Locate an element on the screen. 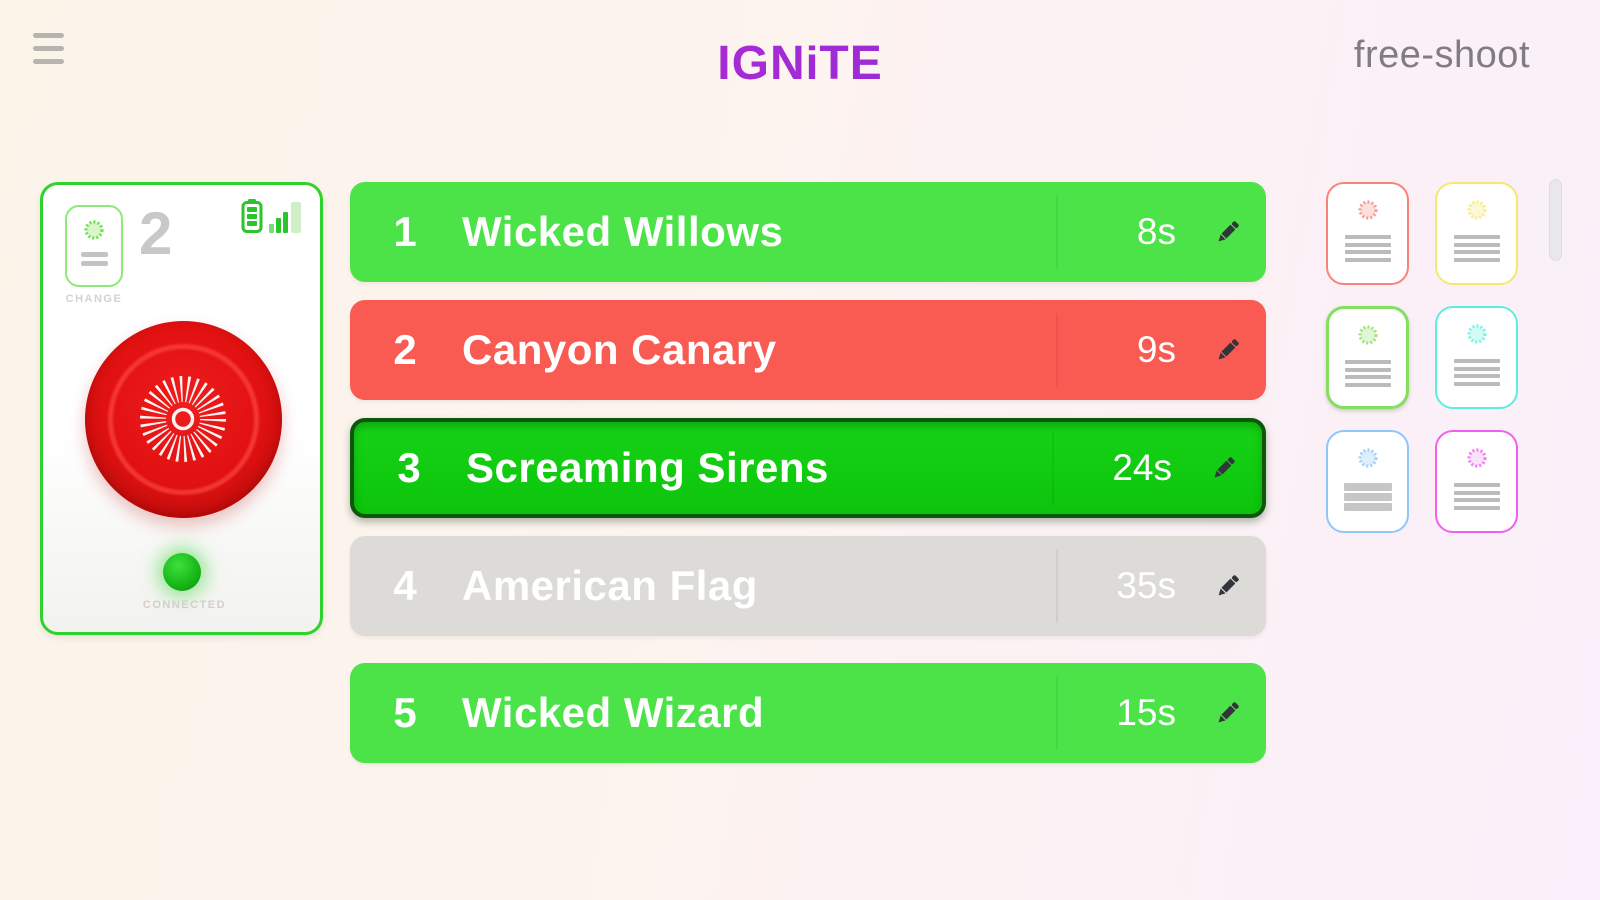 This screenshot has width=1600, height=900. battery-full-icon is located at coordinates (252, 216).